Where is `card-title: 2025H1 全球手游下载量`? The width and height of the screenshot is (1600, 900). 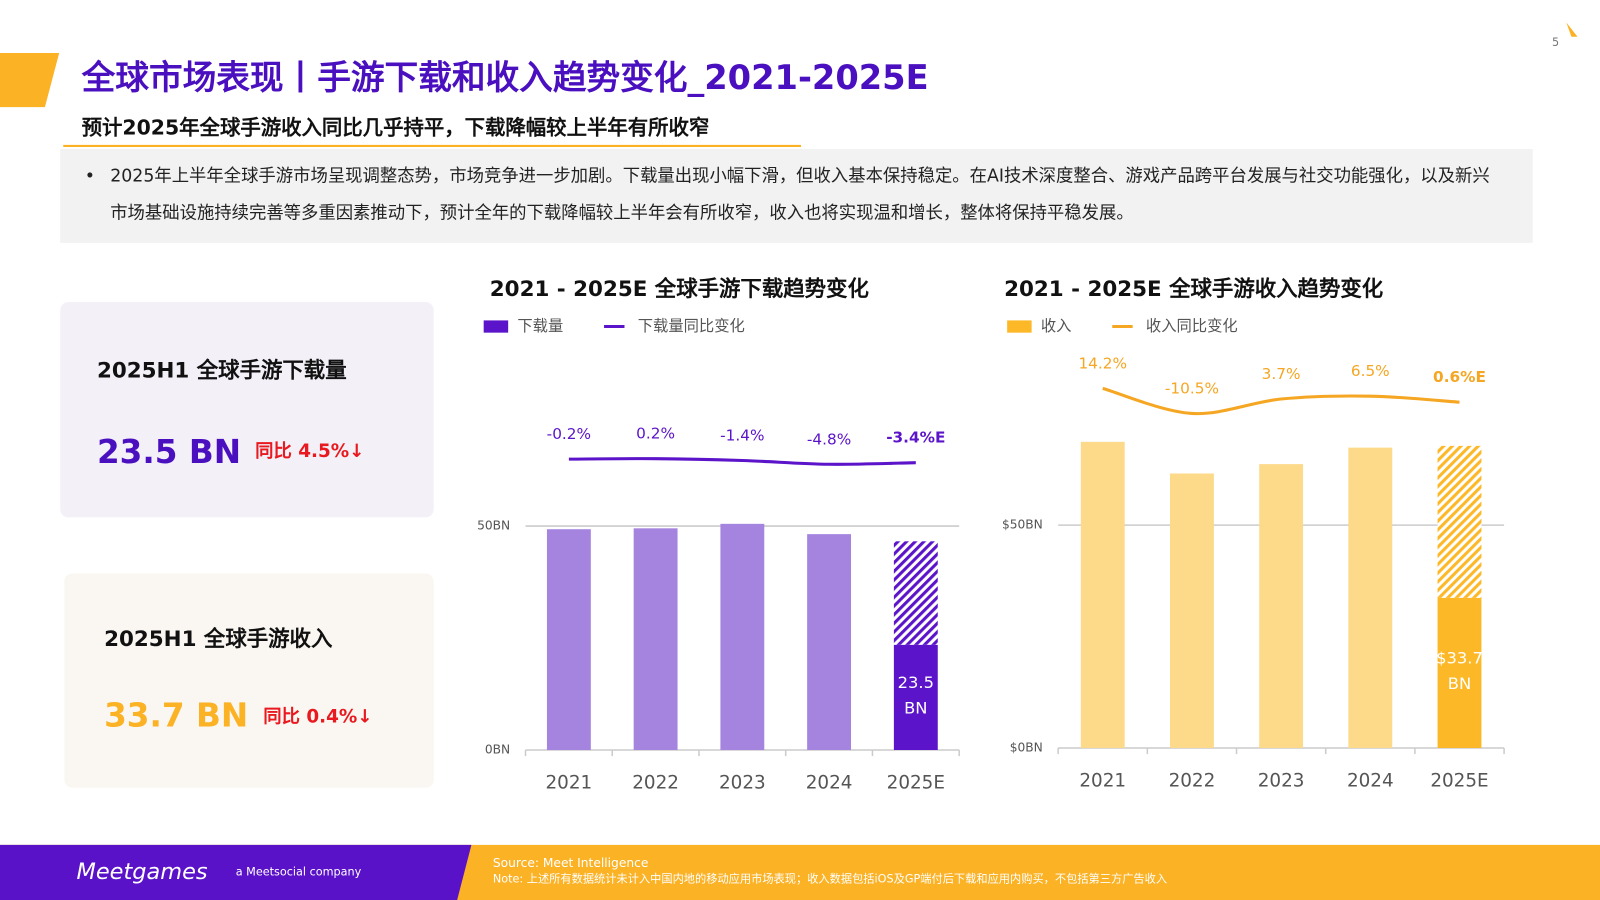
card-title: 2025H1 全球手游下载量 is located at coordinates (222, 370).